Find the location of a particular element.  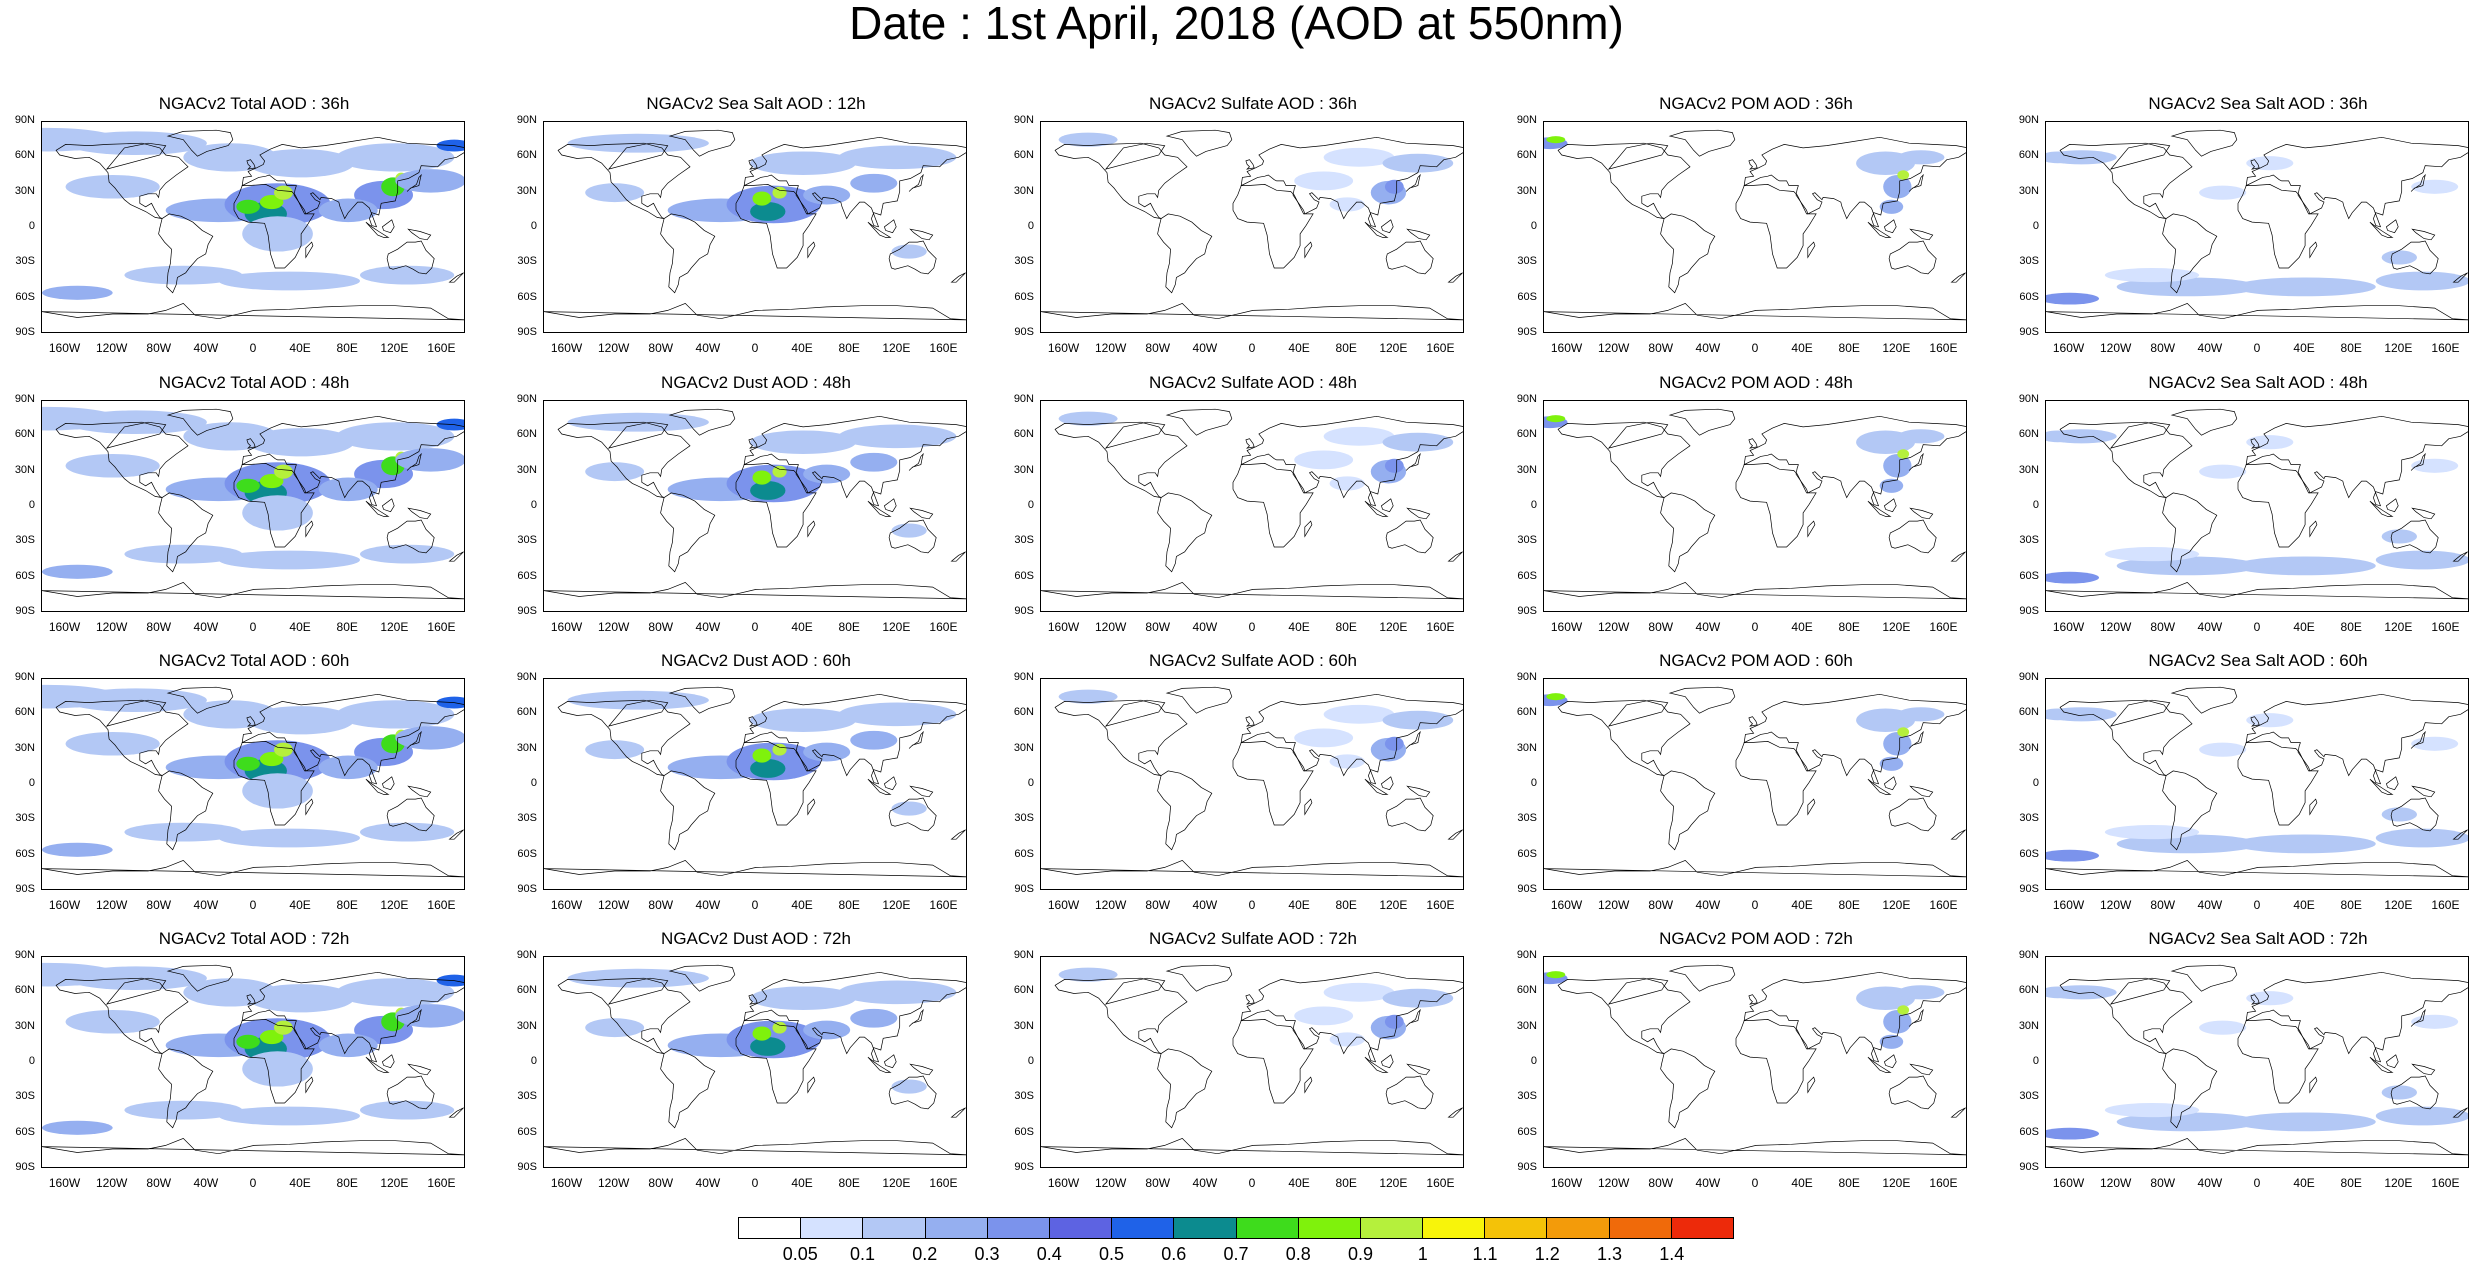

lat-tick-label: 90N is located at coordinates (1526, 399).